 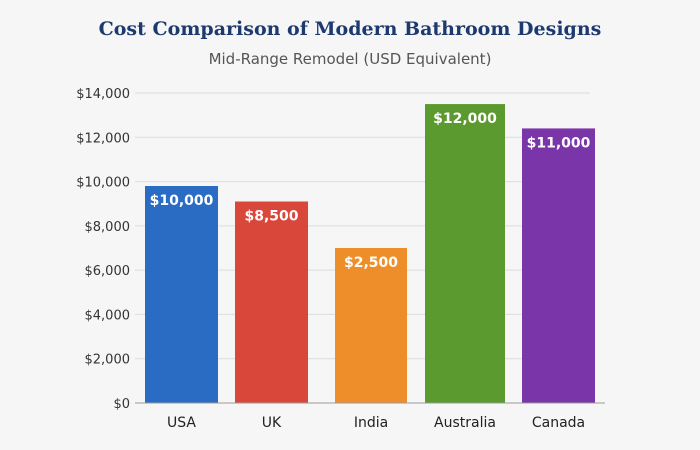 I want to click on y-tick-label: $12,000, so click(x=103, y=138).